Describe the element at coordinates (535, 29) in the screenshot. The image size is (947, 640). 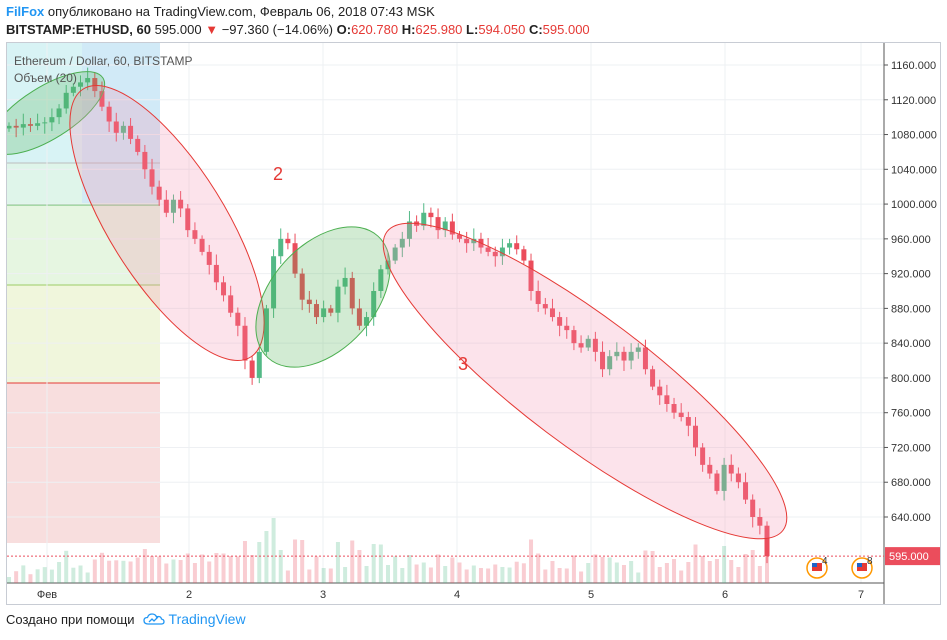
I see `close-label: C:` at that location.